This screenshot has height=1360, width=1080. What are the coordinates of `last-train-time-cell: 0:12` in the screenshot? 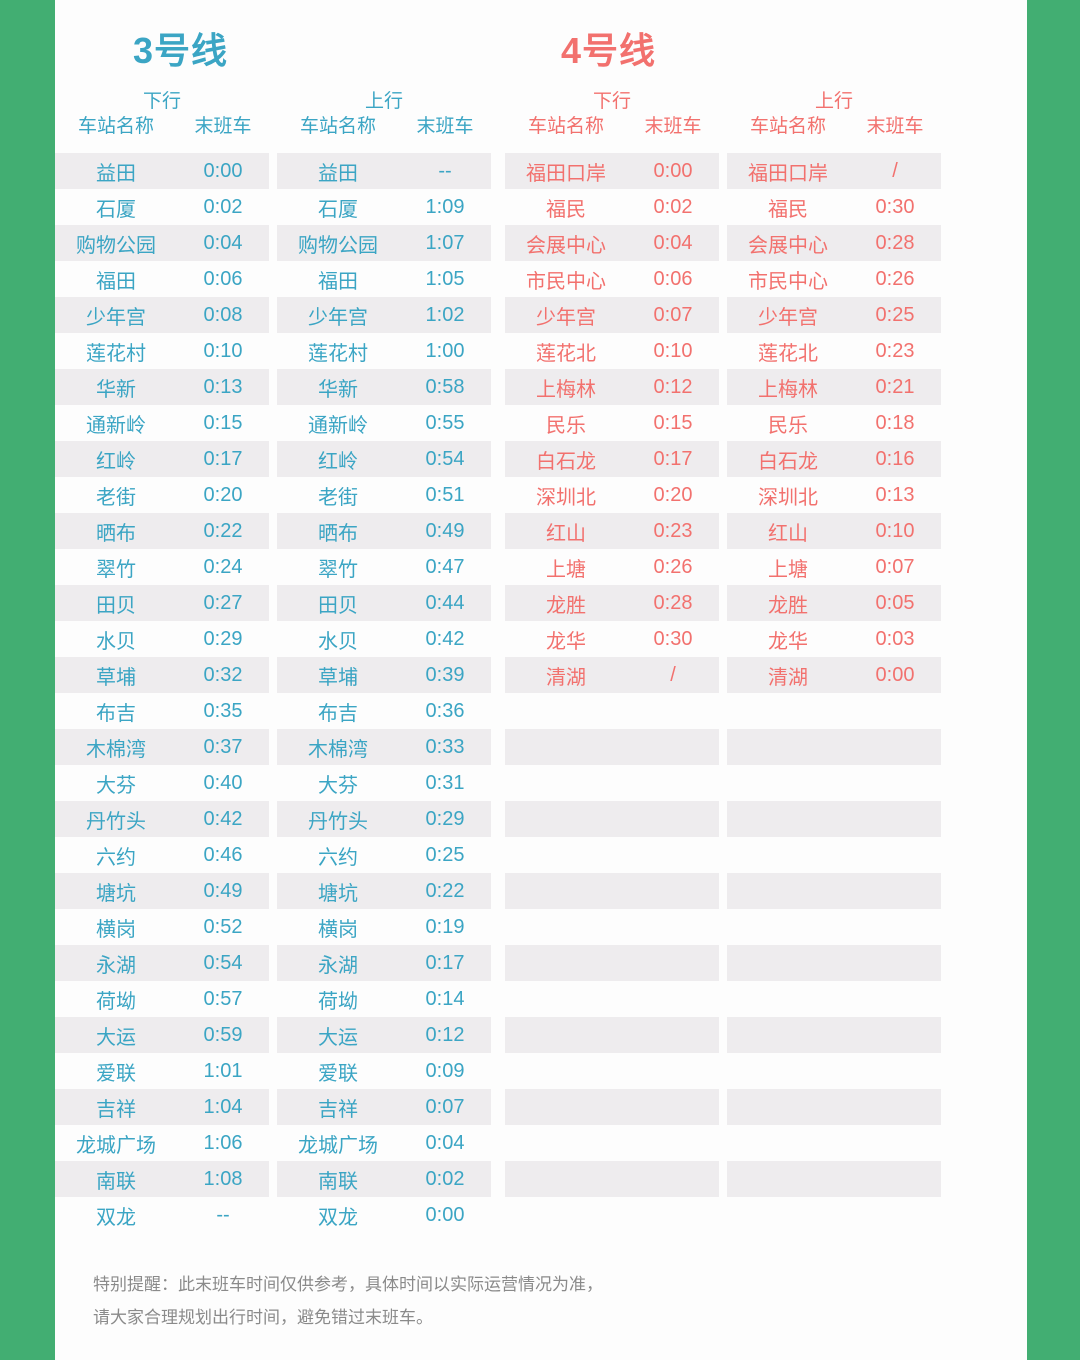 It's located at (673, 386).